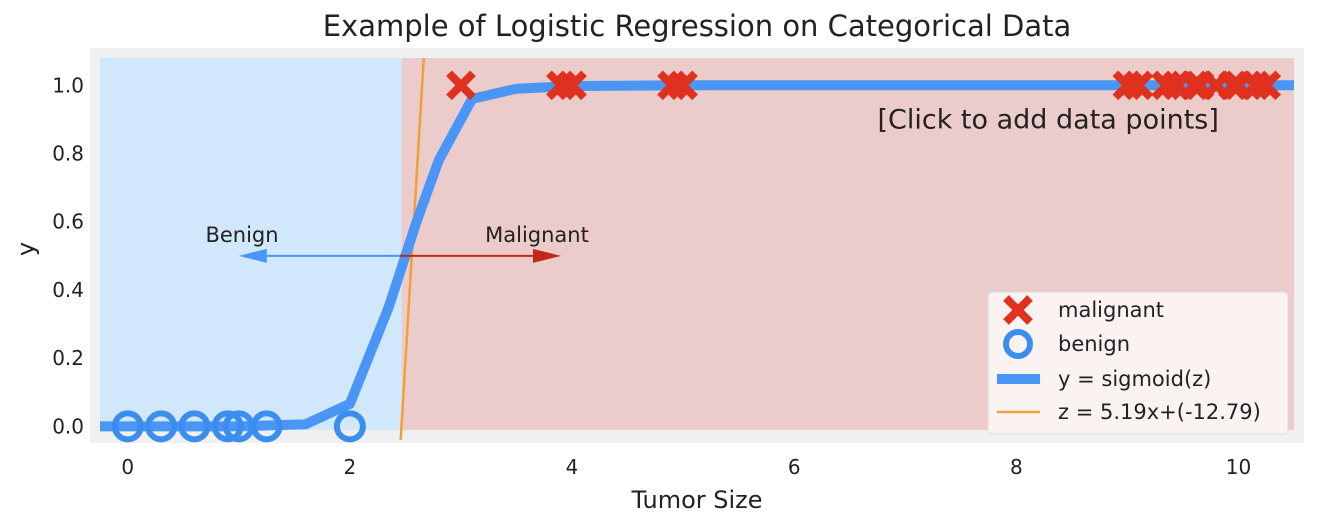 The image size is (1320, 518). Describe the element at coordinates (68, 222) in the screenshot. I see `y-tick-label: 0.6` at that location.